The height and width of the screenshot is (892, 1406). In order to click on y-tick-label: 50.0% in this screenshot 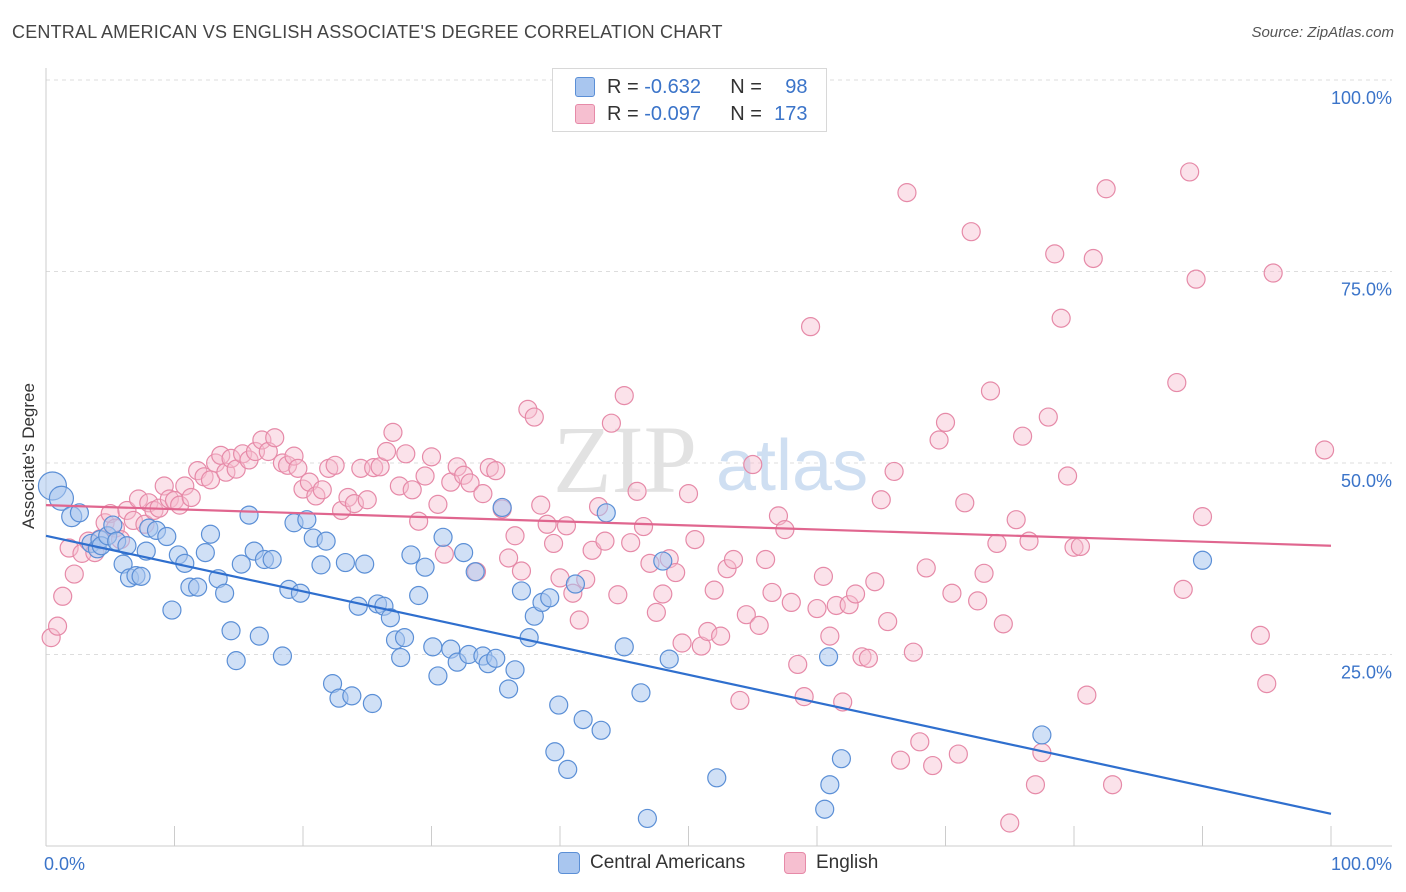, I will do `click(1366, 481)`.